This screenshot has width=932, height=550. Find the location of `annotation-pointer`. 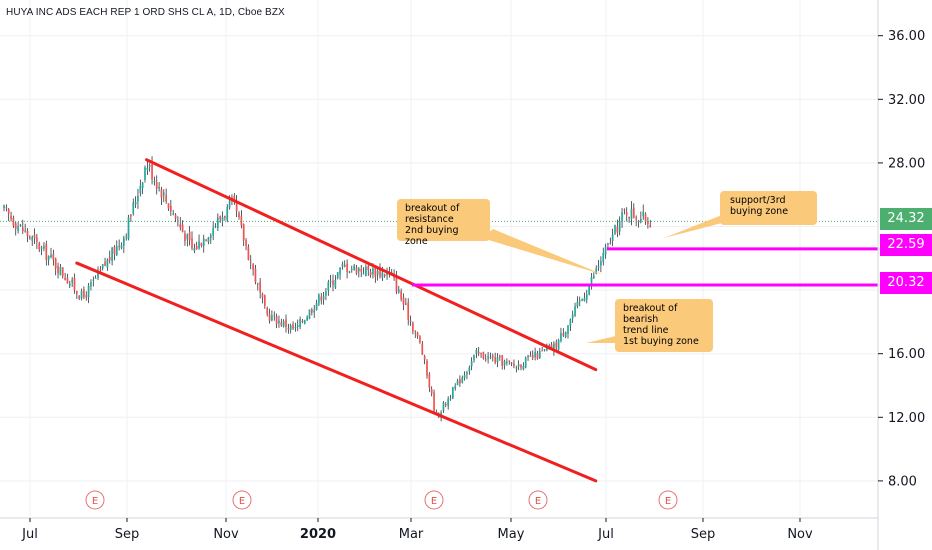

annotation-pointer is located at coordinates (604, 339).